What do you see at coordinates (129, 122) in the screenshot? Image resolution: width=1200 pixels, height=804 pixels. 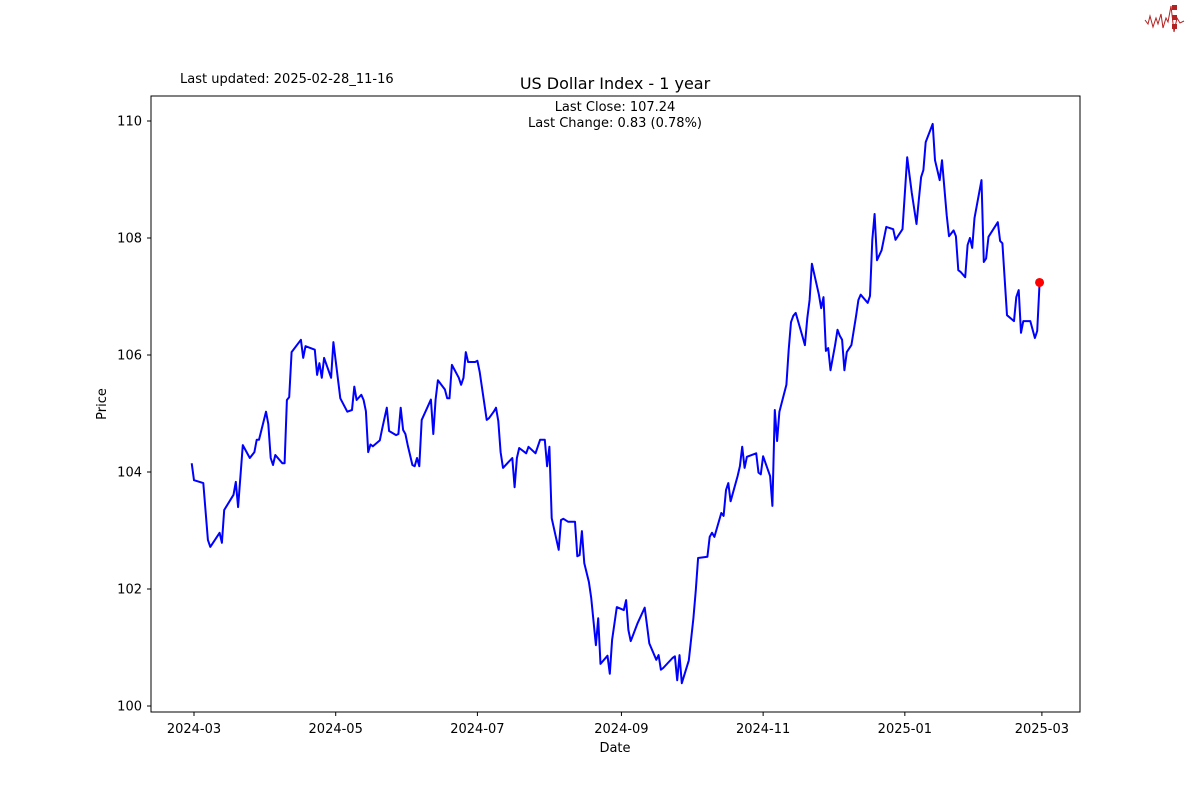 I see `y-tick-label: 110` at bounding box center [129, 122].